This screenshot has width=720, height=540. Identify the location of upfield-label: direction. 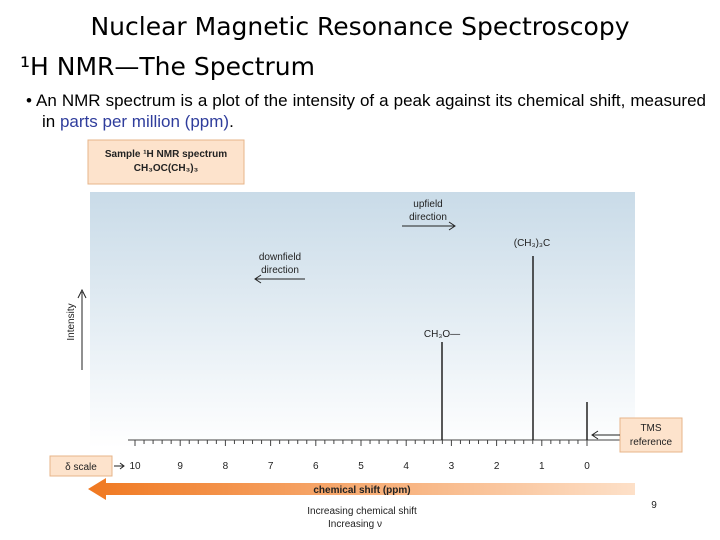
(428, 217).